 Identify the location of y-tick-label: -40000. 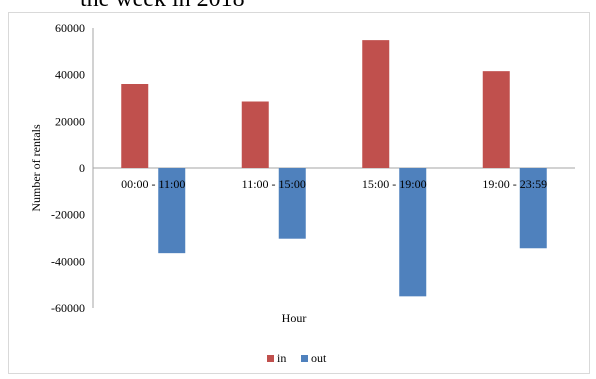
(68, 261).